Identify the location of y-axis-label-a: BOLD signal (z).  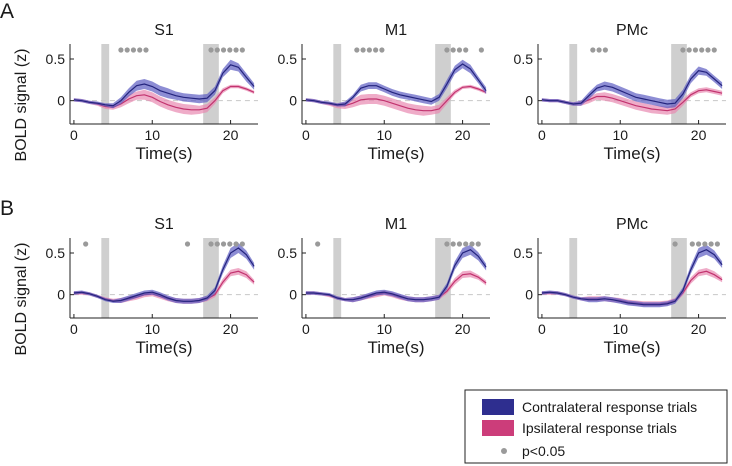
(21, 105).